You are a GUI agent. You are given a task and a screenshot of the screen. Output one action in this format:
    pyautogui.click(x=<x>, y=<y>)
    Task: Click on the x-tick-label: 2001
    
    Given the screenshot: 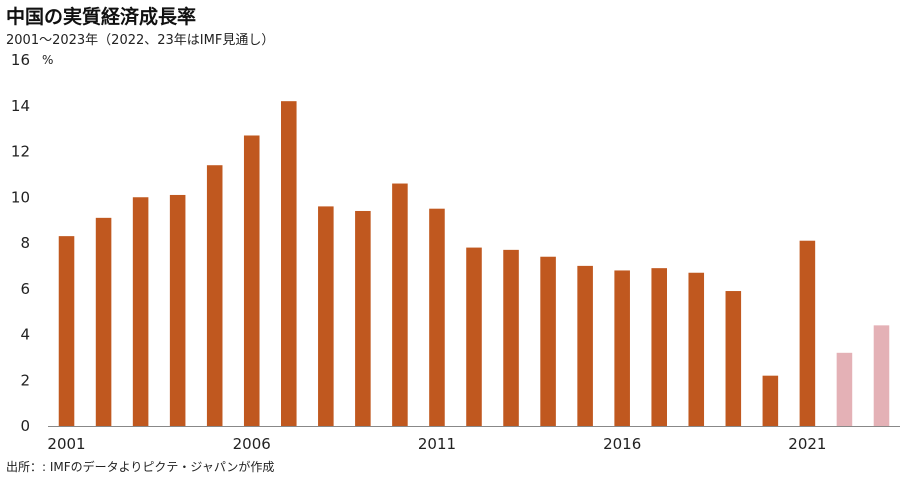 What is the action you would take?
    pyautogui.click(x=66, y=444)
    